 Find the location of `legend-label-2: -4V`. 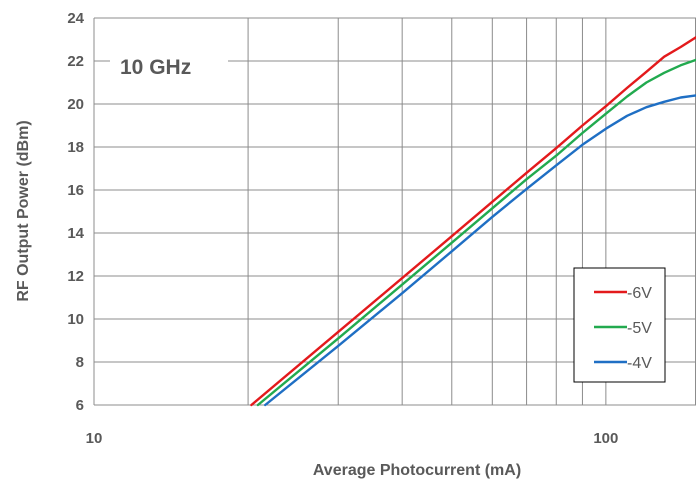

legend-label-2: -4V is located at coordinates (639, 363).